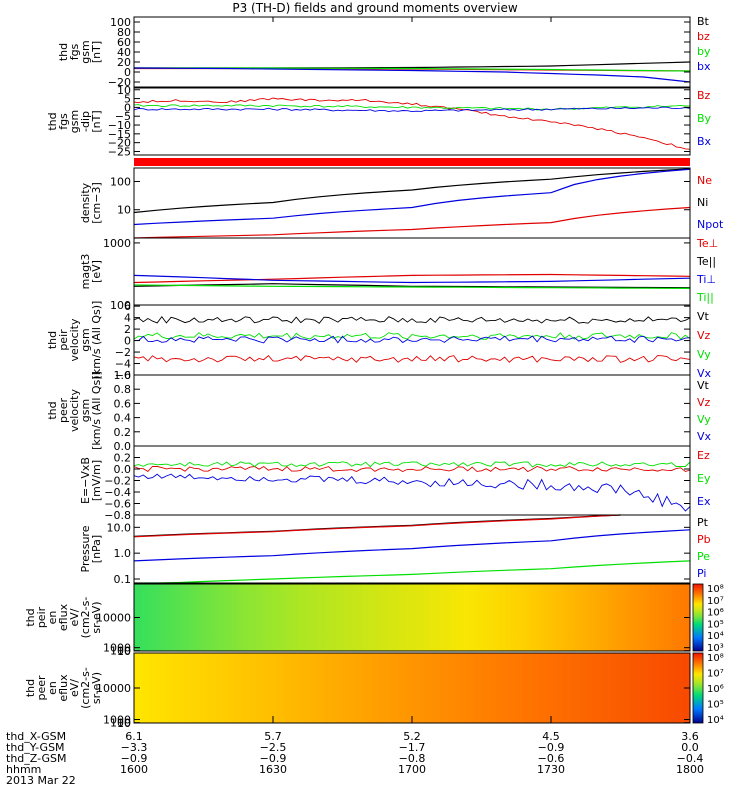 The height and width of the screenshot is (800, 750). What do you see at coordinates (23, 769) in the screenshot?
I see `ephemeris-row-label: hhmm` at bounding box center [23, 769].